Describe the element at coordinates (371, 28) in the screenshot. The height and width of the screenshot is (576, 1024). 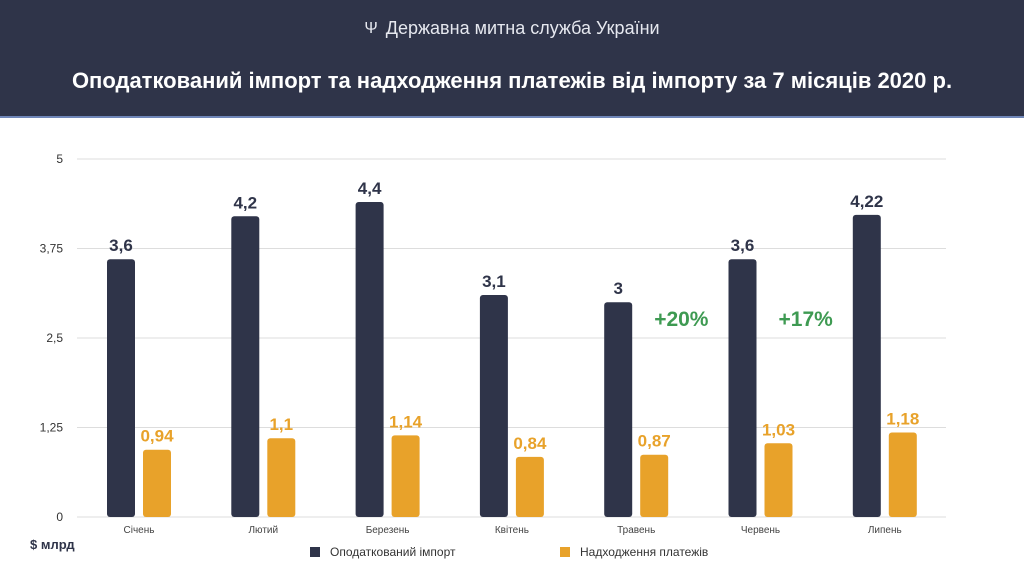
I see `trident-icon: Ψ` at that location.